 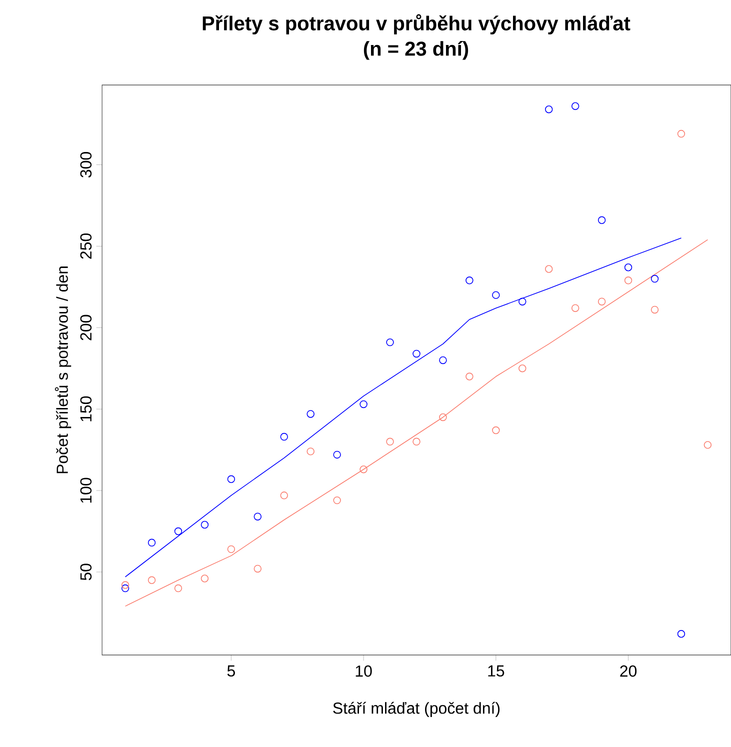 I want to click on x-axis-title: Stáří mláďat (počet dní), so click(x=416, y=709).